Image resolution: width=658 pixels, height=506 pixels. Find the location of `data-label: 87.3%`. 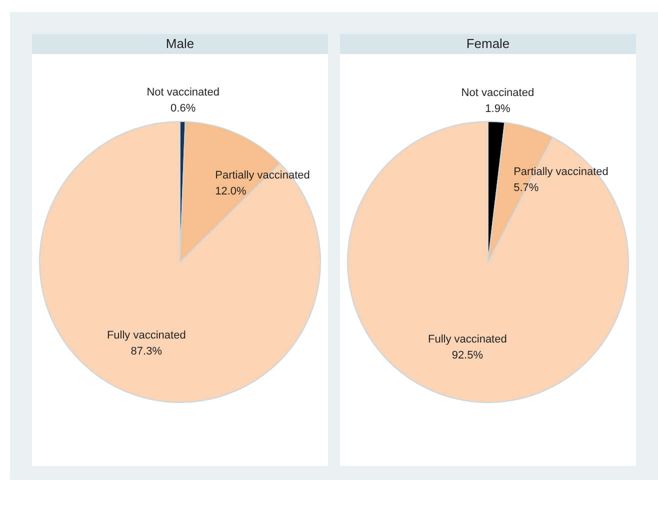

data-label: 87.3% is located at coordinates (146, 351).